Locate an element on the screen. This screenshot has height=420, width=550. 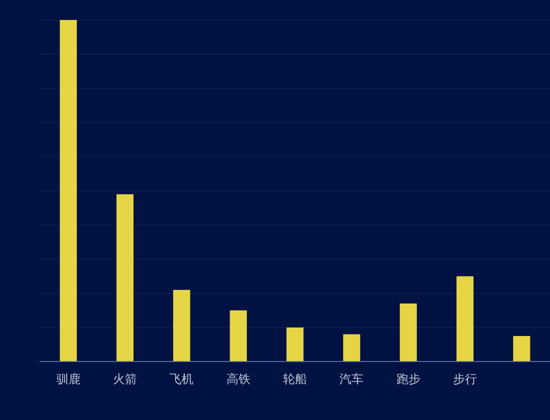
x-tick-label: 汽车 is located at coordinates (352, 379).